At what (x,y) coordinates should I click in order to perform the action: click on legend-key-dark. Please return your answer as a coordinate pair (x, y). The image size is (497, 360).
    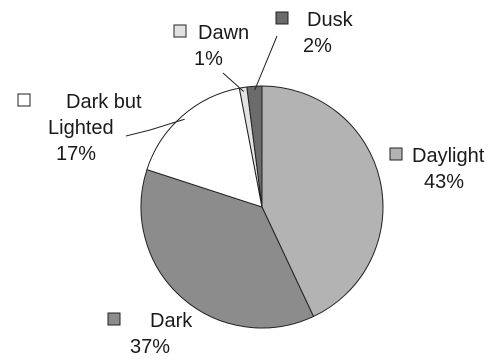
    Looking at the image, I should click on (114, 319).